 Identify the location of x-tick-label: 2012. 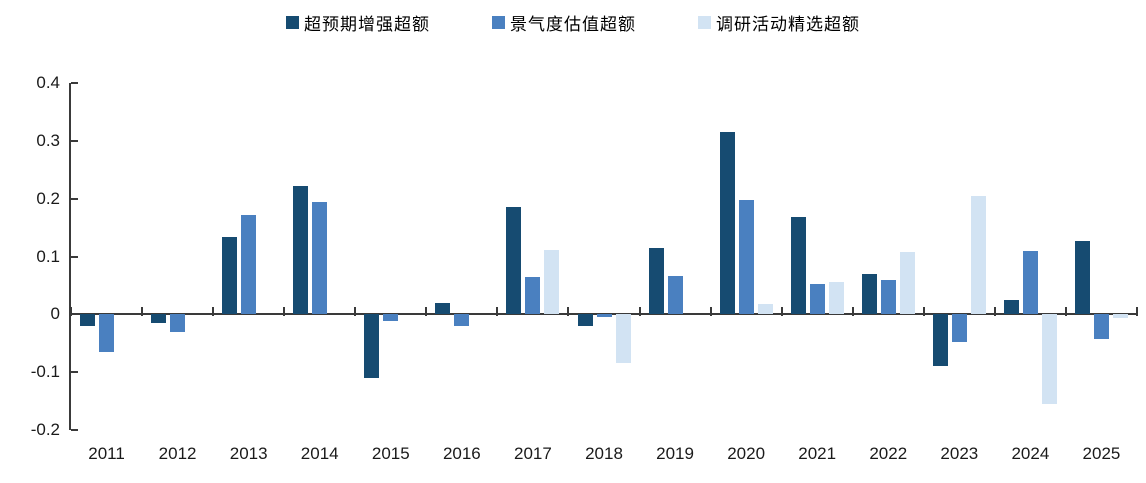
(177, 453).